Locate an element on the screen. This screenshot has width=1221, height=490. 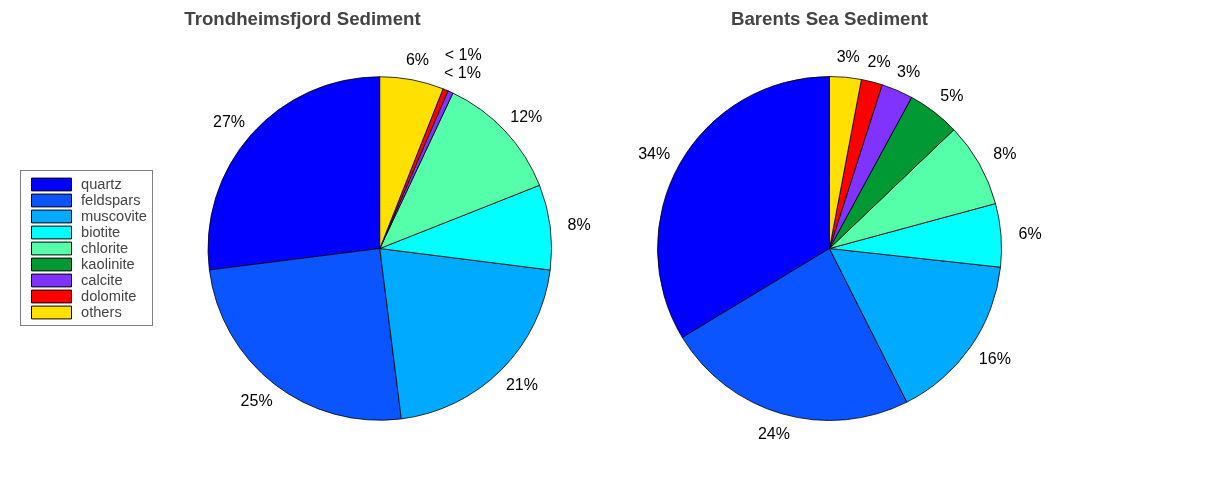
legend-label: biotite is located at coordinates (101, 232).